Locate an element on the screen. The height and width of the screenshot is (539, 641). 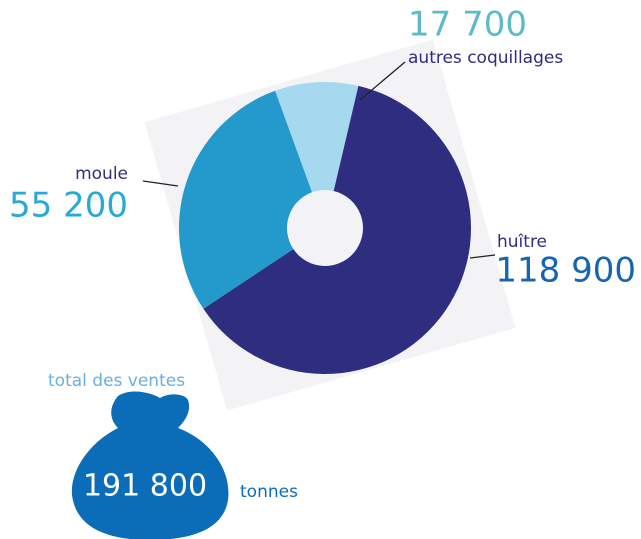
total-unit: tonnes is located at coordinates (269, 492).